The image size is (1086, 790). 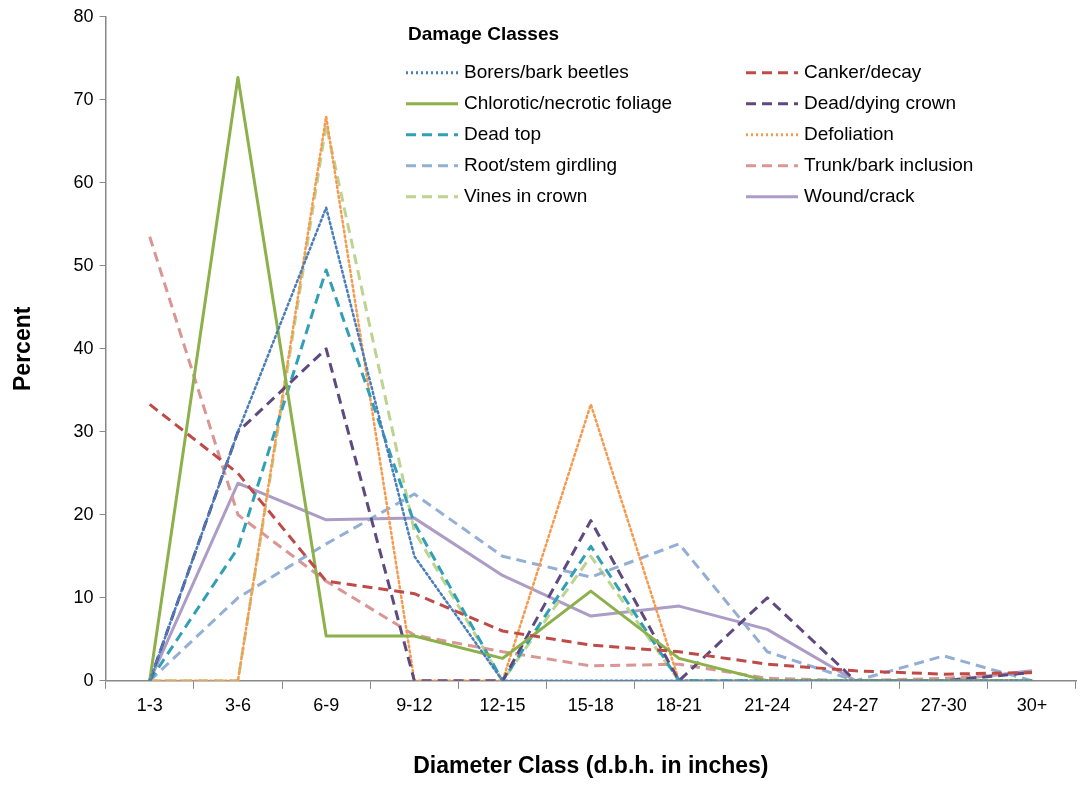 What do you see at coordinates (860, 196) in the screenshot?
I see `legend-label: Wound/crack` at bounding box center [860, 196].